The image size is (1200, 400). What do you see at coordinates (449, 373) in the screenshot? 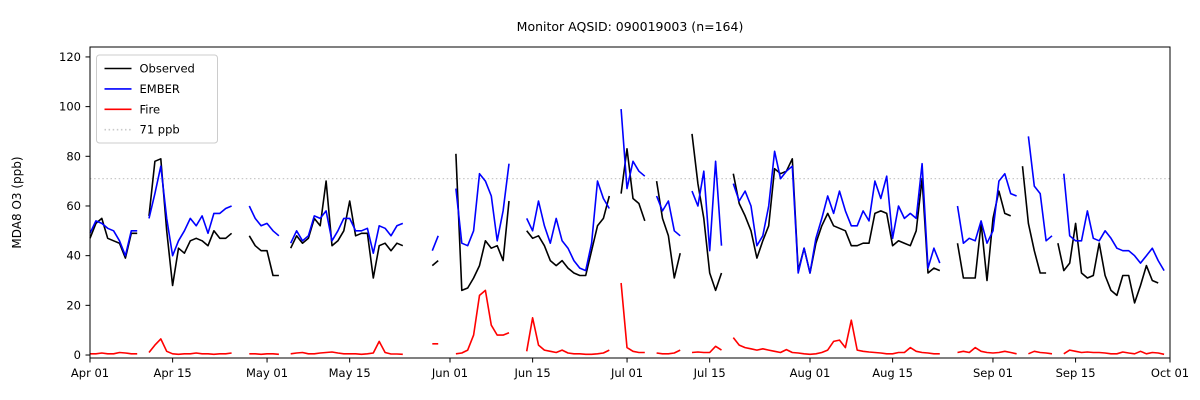
I see `x-tick-label: Jun 01` at bounding box center [449, 373].